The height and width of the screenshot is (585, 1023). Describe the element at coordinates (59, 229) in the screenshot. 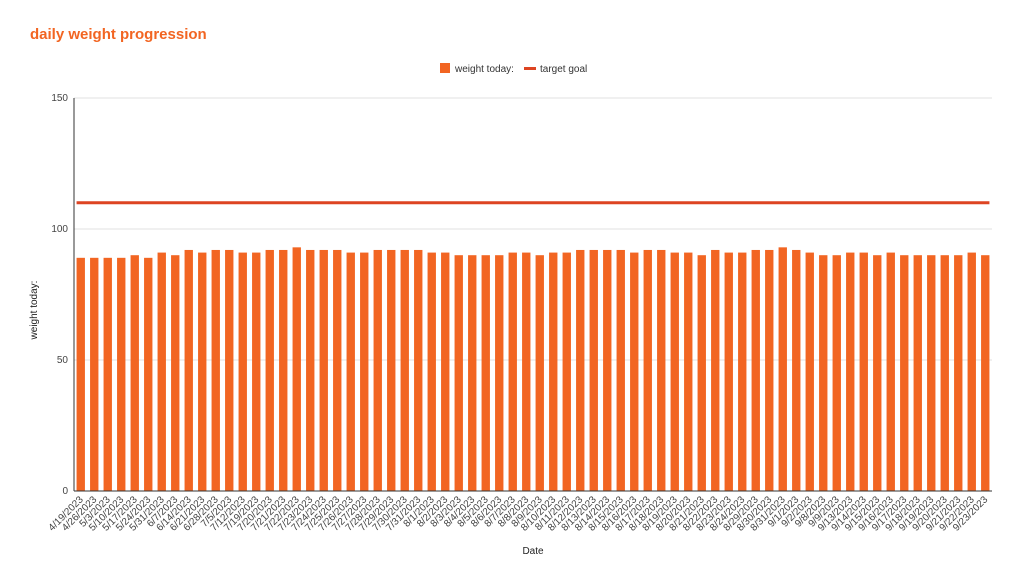

I see `y-tick-label: 100` at that location.